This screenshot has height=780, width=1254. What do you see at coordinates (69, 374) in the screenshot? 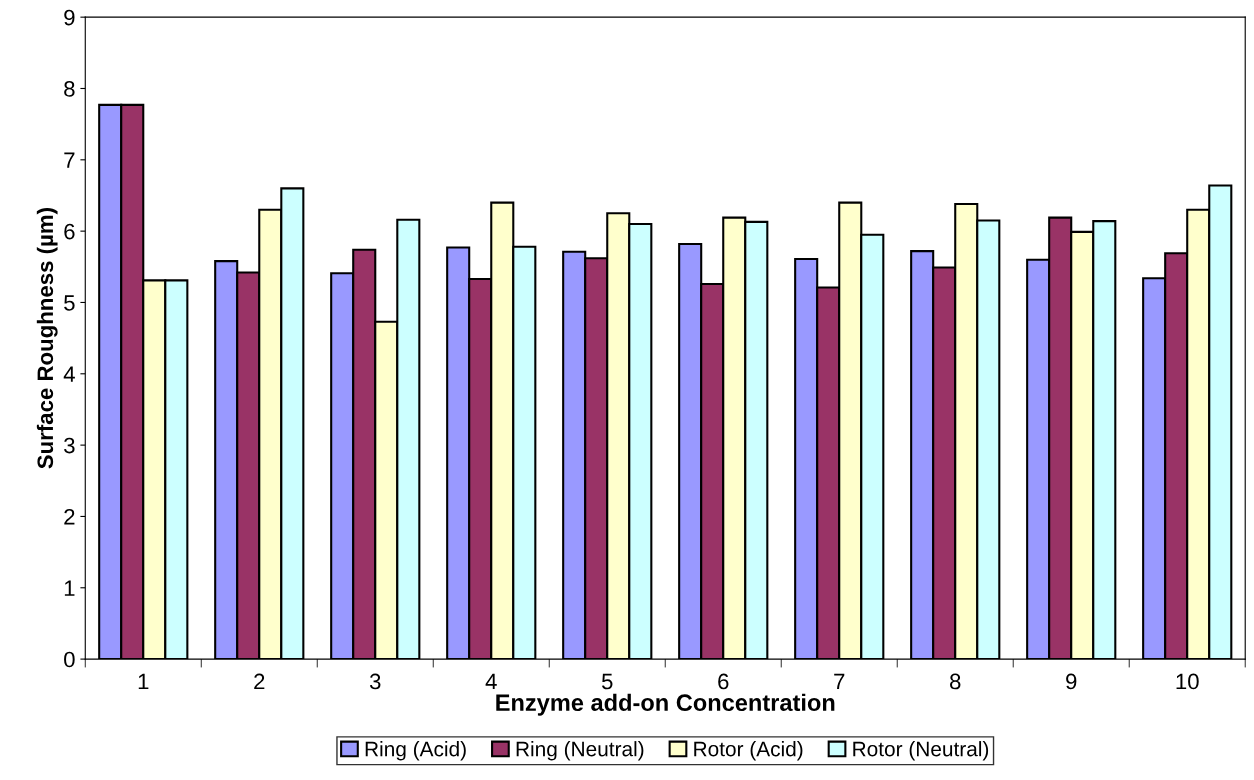
I see `y-tick-label: 4` at bounding box center [69, 374].